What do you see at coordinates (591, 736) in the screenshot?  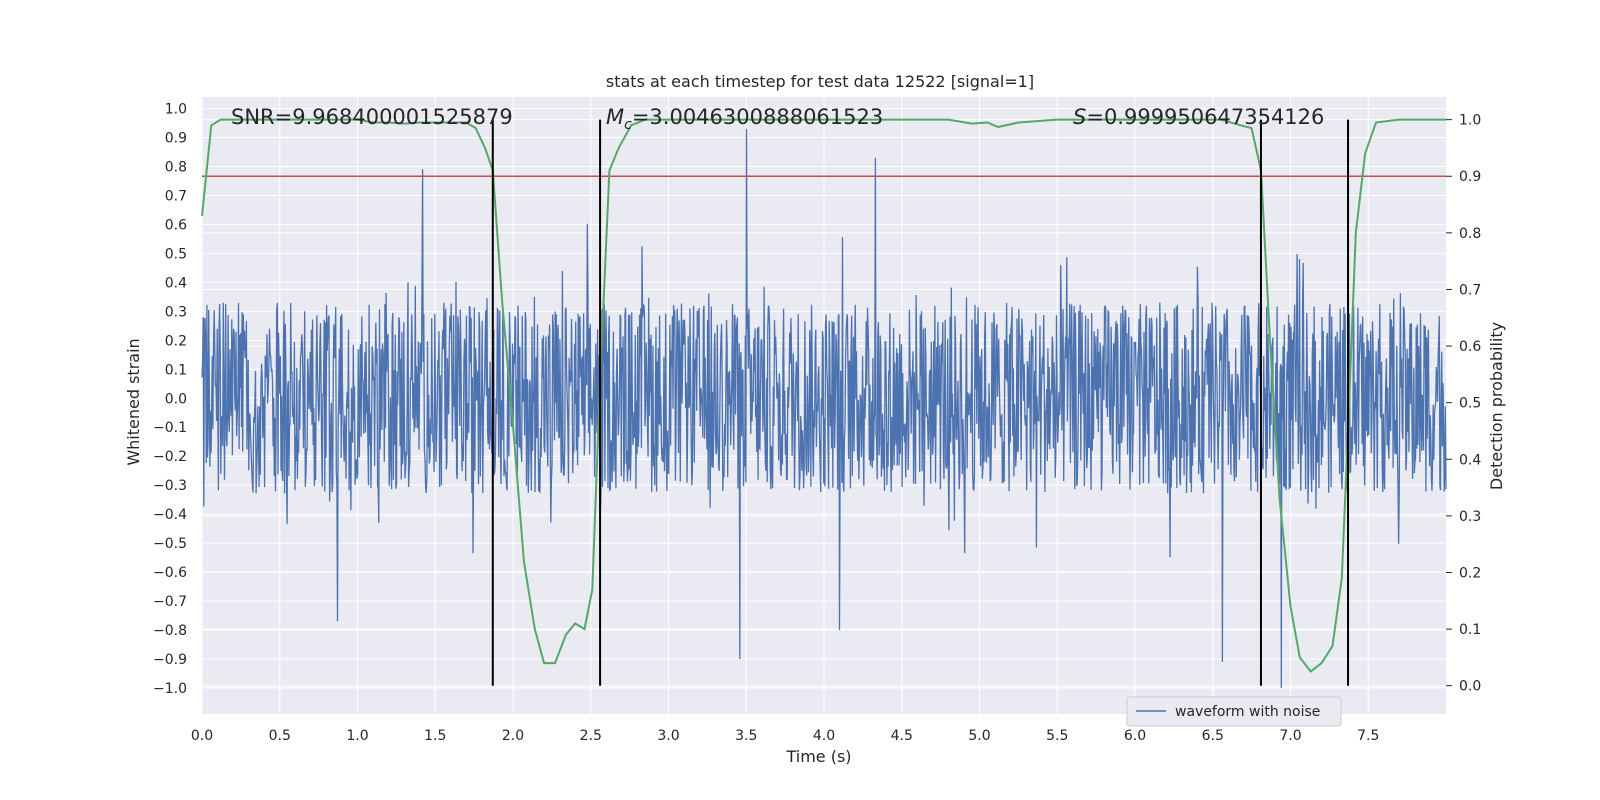 I see `x-tick-label: 2.5` at bounding box center [591, 736].